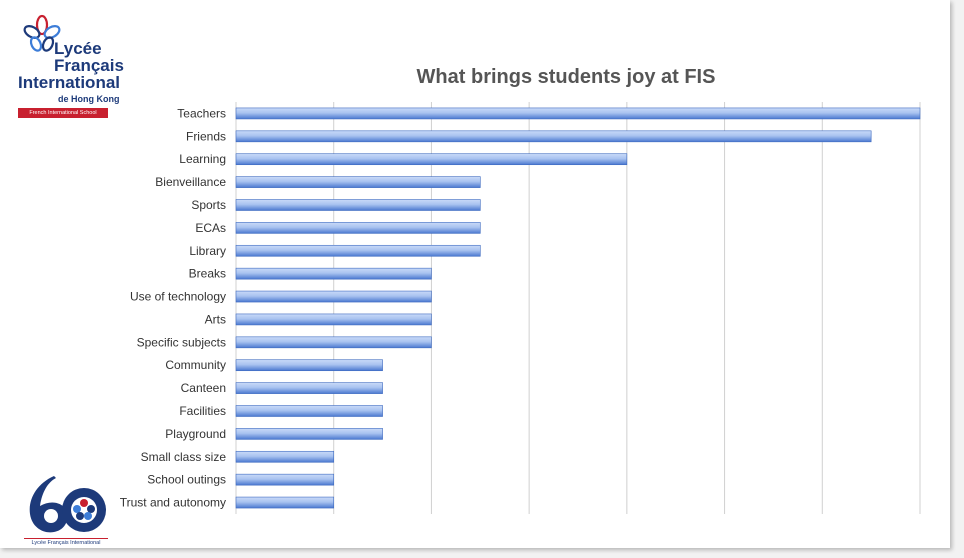 This screenshot has height=558, width=964. I want to click on chart-title: What brings students joy at FIS, so click(566, 77).